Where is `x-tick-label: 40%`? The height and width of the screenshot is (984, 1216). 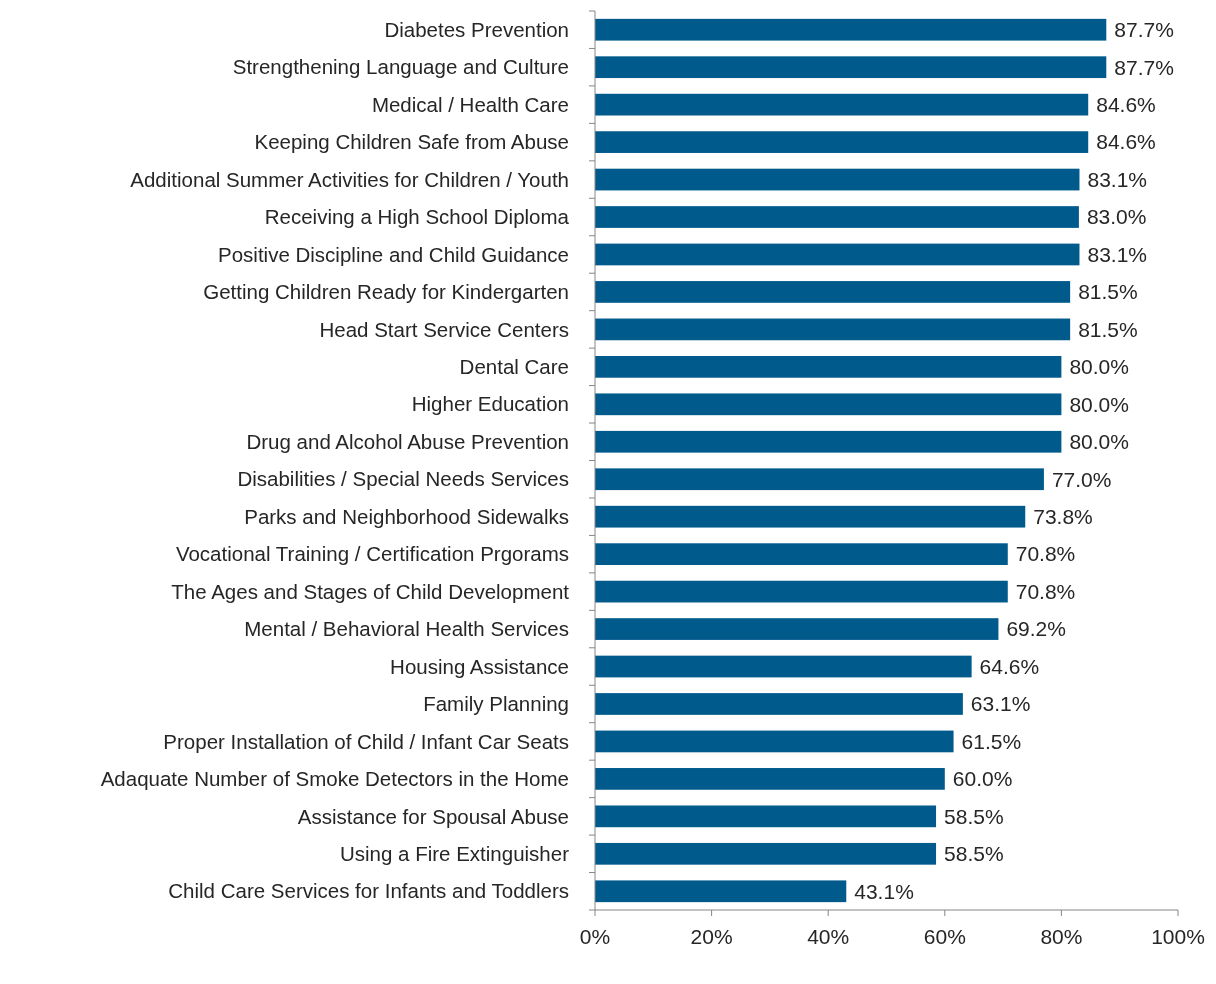
x-tick-label: 40% is located at coordinates (828, 936).